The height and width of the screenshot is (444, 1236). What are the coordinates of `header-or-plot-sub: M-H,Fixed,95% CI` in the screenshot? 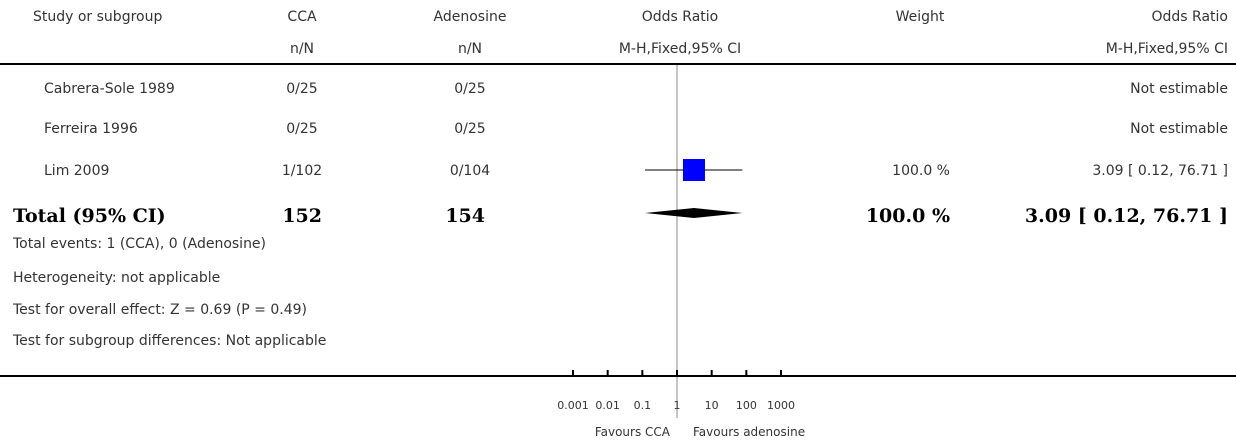 It's located at (680, 49).